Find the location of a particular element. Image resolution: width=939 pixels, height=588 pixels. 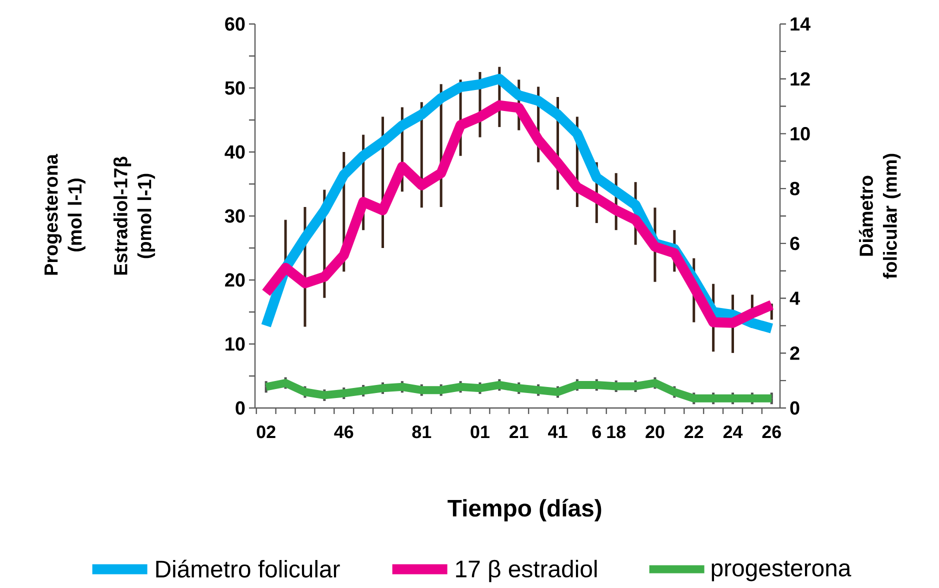

y-tick-label: 40 is located at coordinates (234, 152).